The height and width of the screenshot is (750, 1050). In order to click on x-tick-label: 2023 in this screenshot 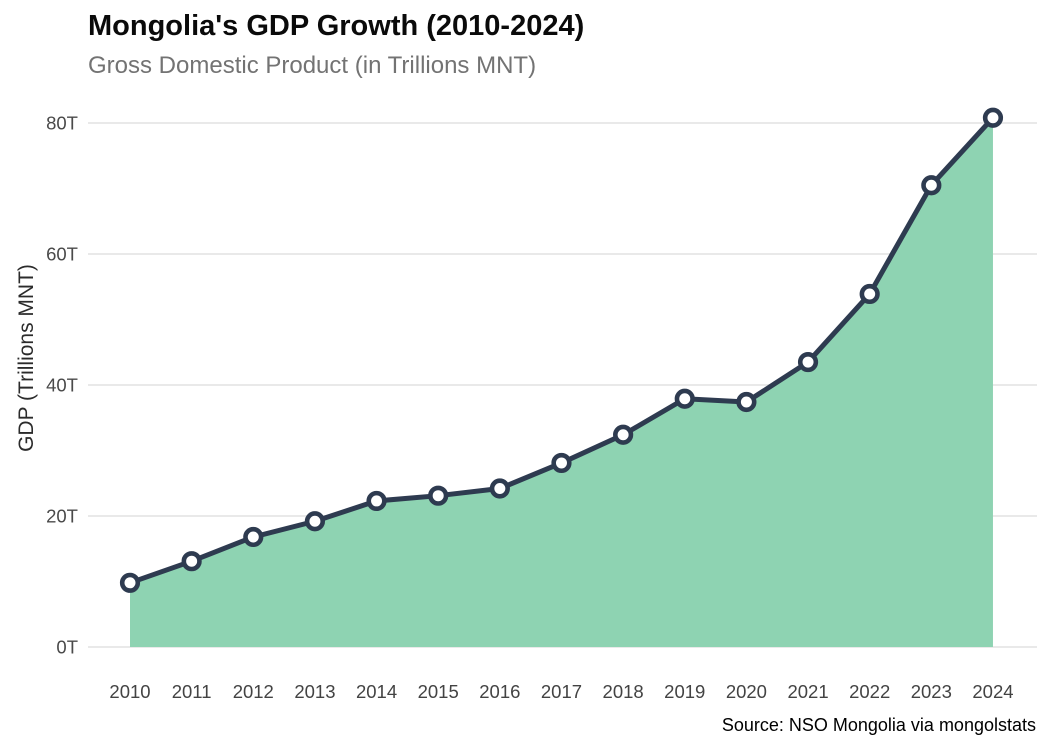, I will do `click(931, 691)`.